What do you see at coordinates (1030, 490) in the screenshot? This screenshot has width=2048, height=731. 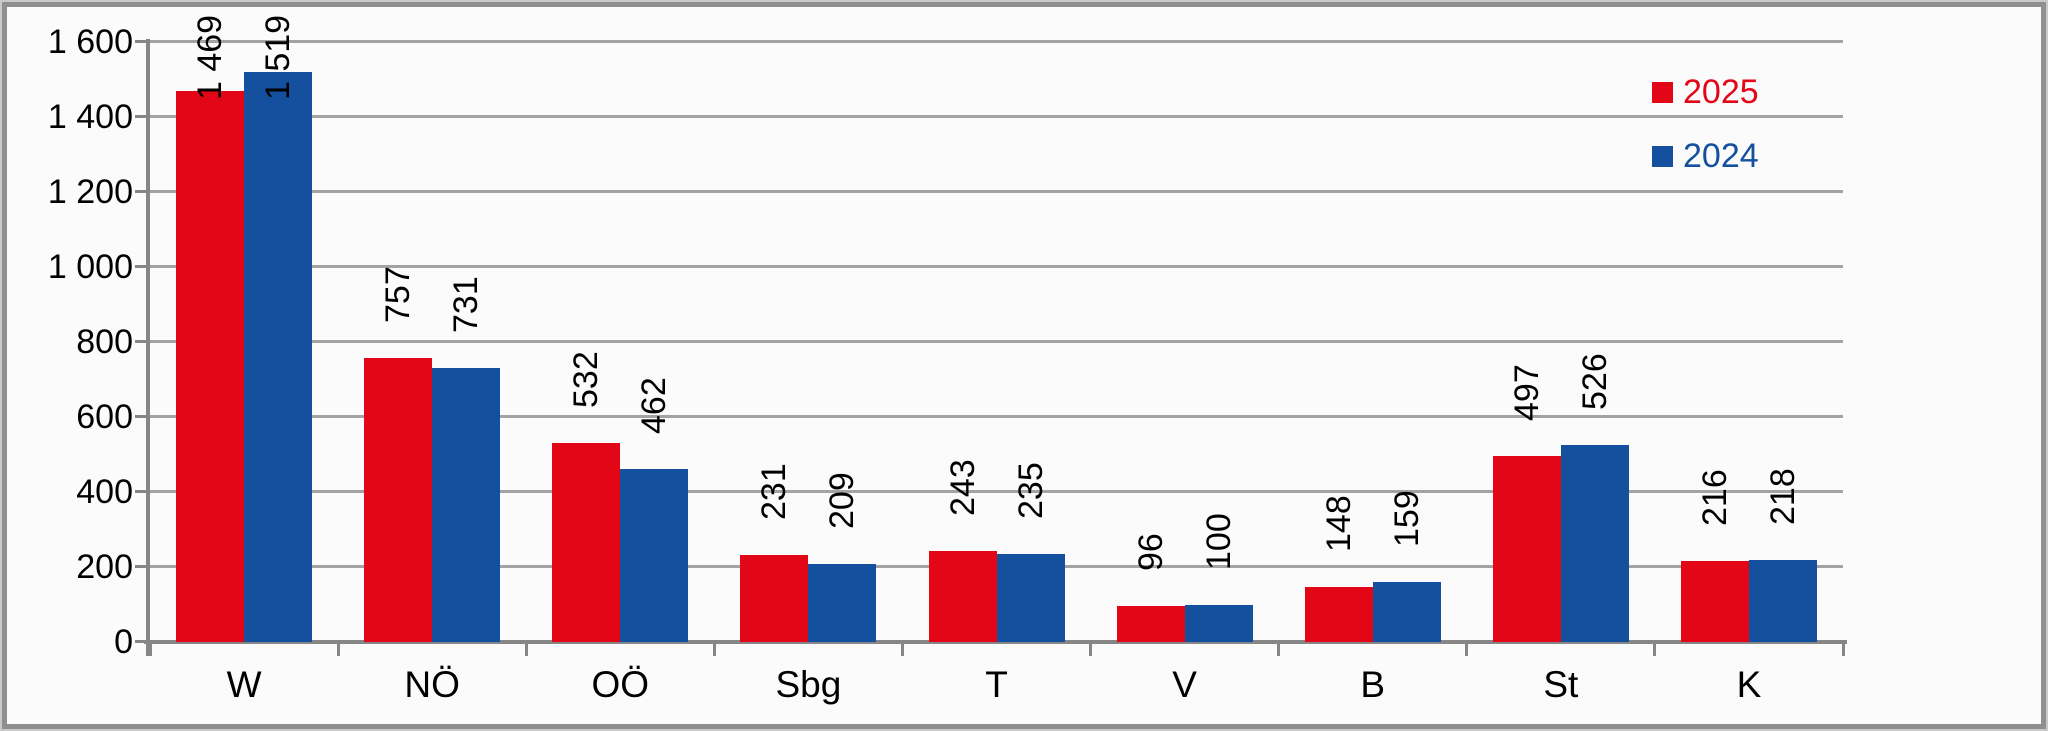 I see `value-label: 235` at bounding box center [1030, 490].